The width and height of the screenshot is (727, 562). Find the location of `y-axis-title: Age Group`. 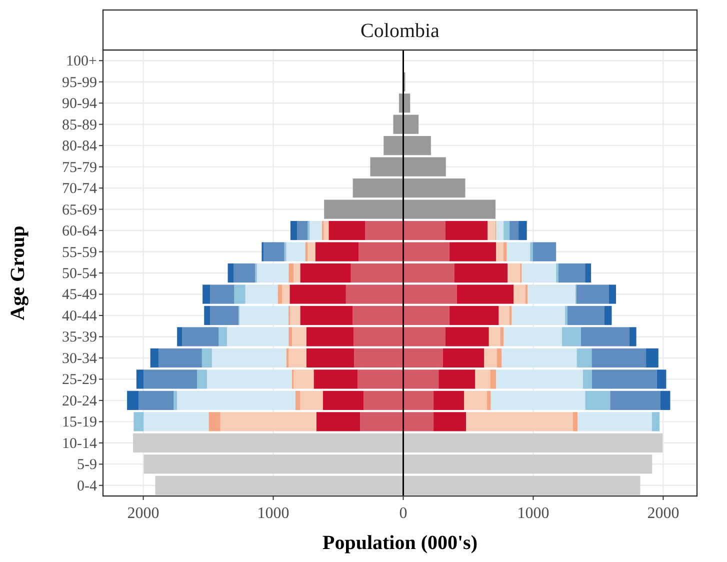

y-axis-title: Age Group is located at coordinates (18, 273).